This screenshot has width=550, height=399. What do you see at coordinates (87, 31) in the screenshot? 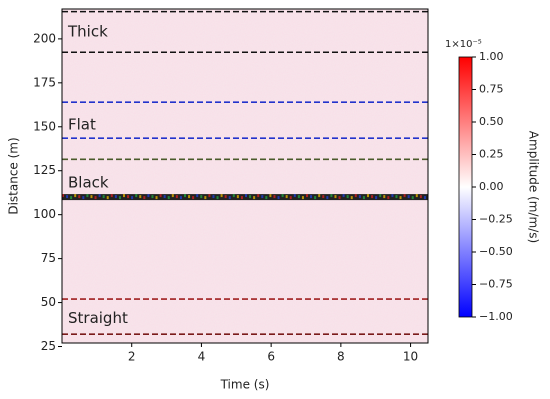
I see `region-label: Thick` at bounding box center [87, 31].